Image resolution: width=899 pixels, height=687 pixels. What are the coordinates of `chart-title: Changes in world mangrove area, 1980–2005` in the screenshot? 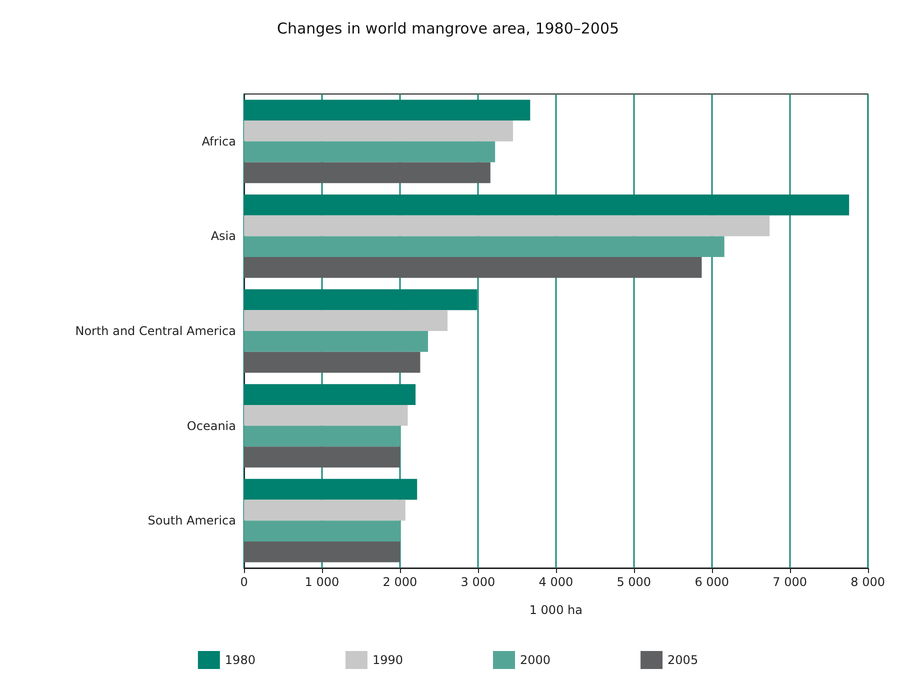 It's located at (448, 29).